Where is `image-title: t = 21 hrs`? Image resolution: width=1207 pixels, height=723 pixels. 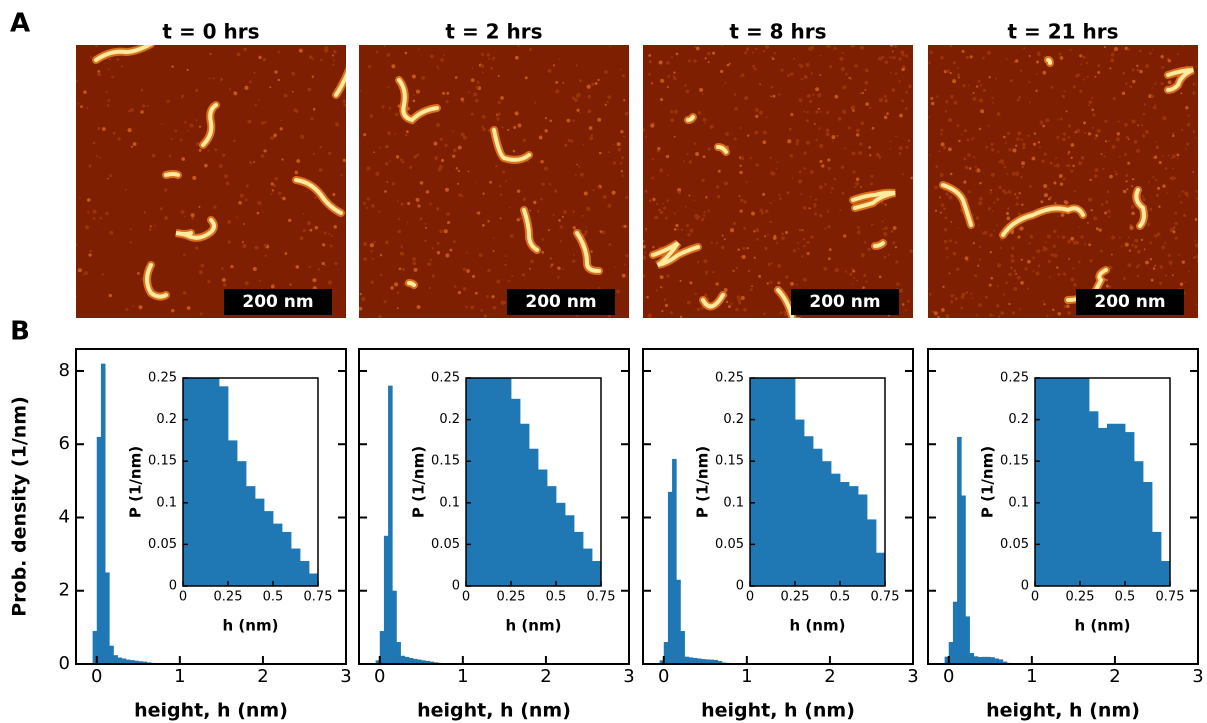 image-title: t = 21 hrs is located at coordinates (1062, 32).